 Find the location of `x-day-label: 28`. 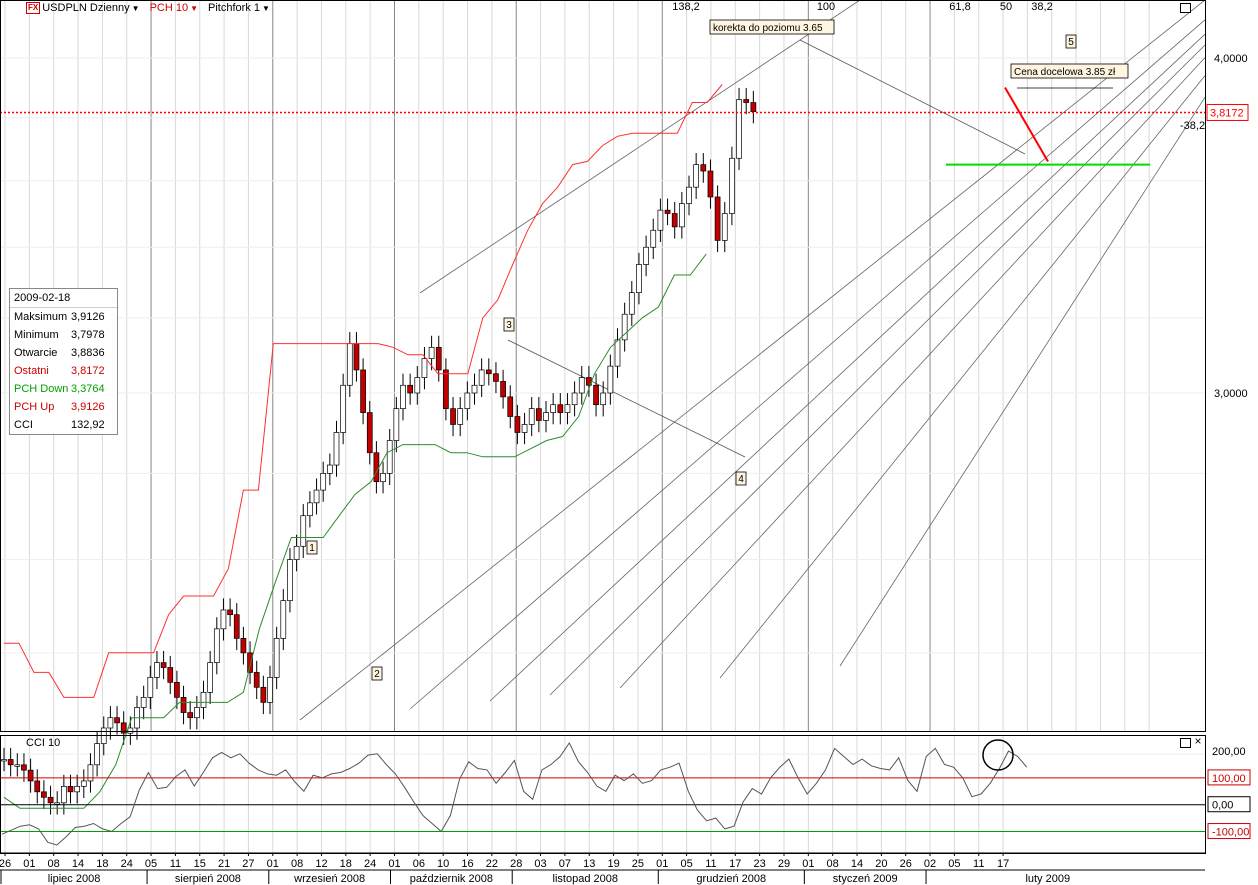

x-day-label: 28 is located at coordinates (516, 864).